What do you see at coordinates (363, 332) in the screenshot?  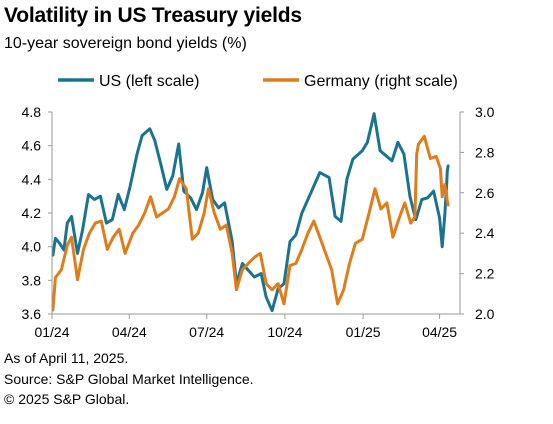 I see `x-tick-label: 01/25` at bounding box center [363, 332].